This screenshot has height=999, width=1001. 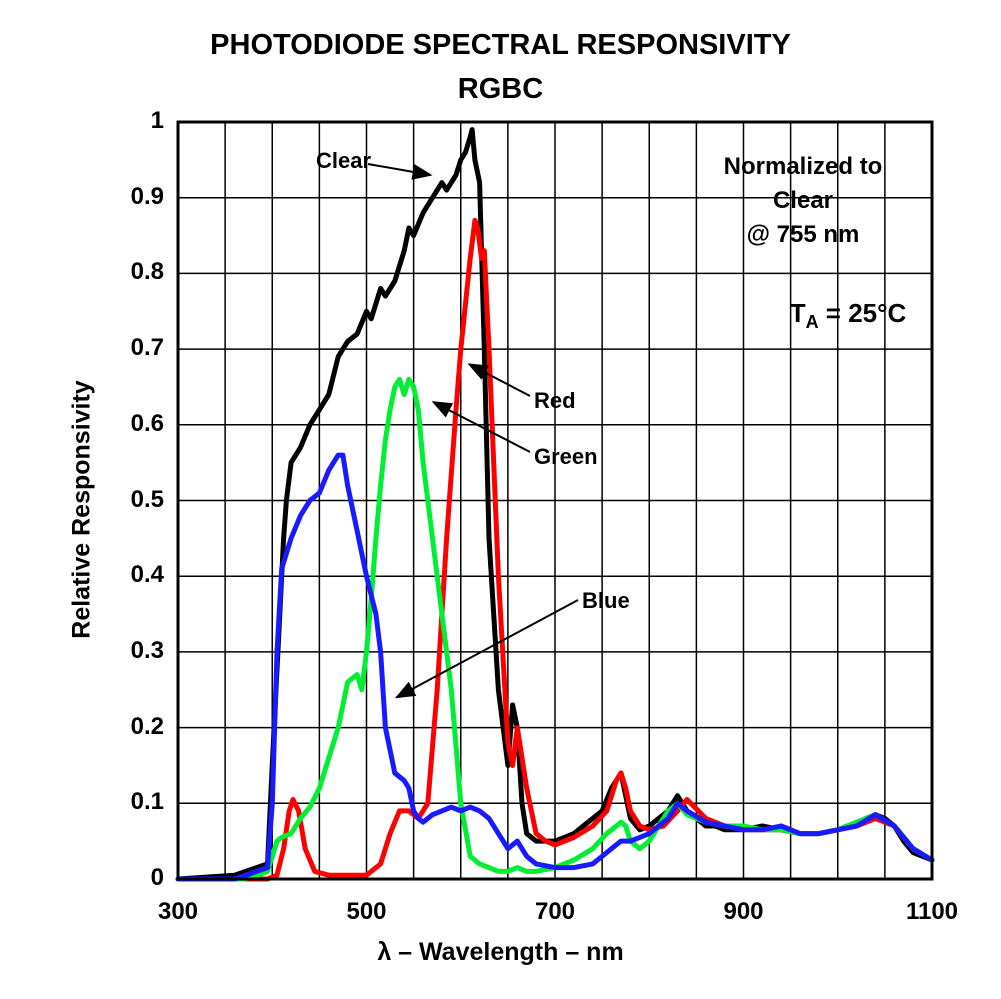 What do you see at coordinates (147, 499) in the screenshot?
I see `y-tick-label: 0.5` at bounding box center [147, 499].